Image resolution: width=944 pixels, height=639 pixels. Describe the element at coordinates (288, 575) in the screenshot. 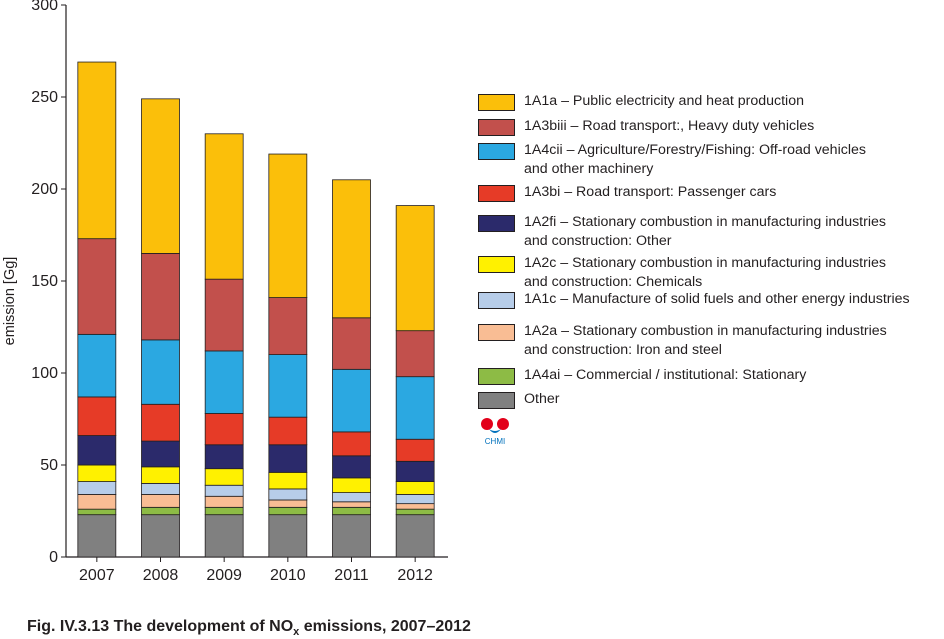

I see `x-tick-label: 2010` at that location.